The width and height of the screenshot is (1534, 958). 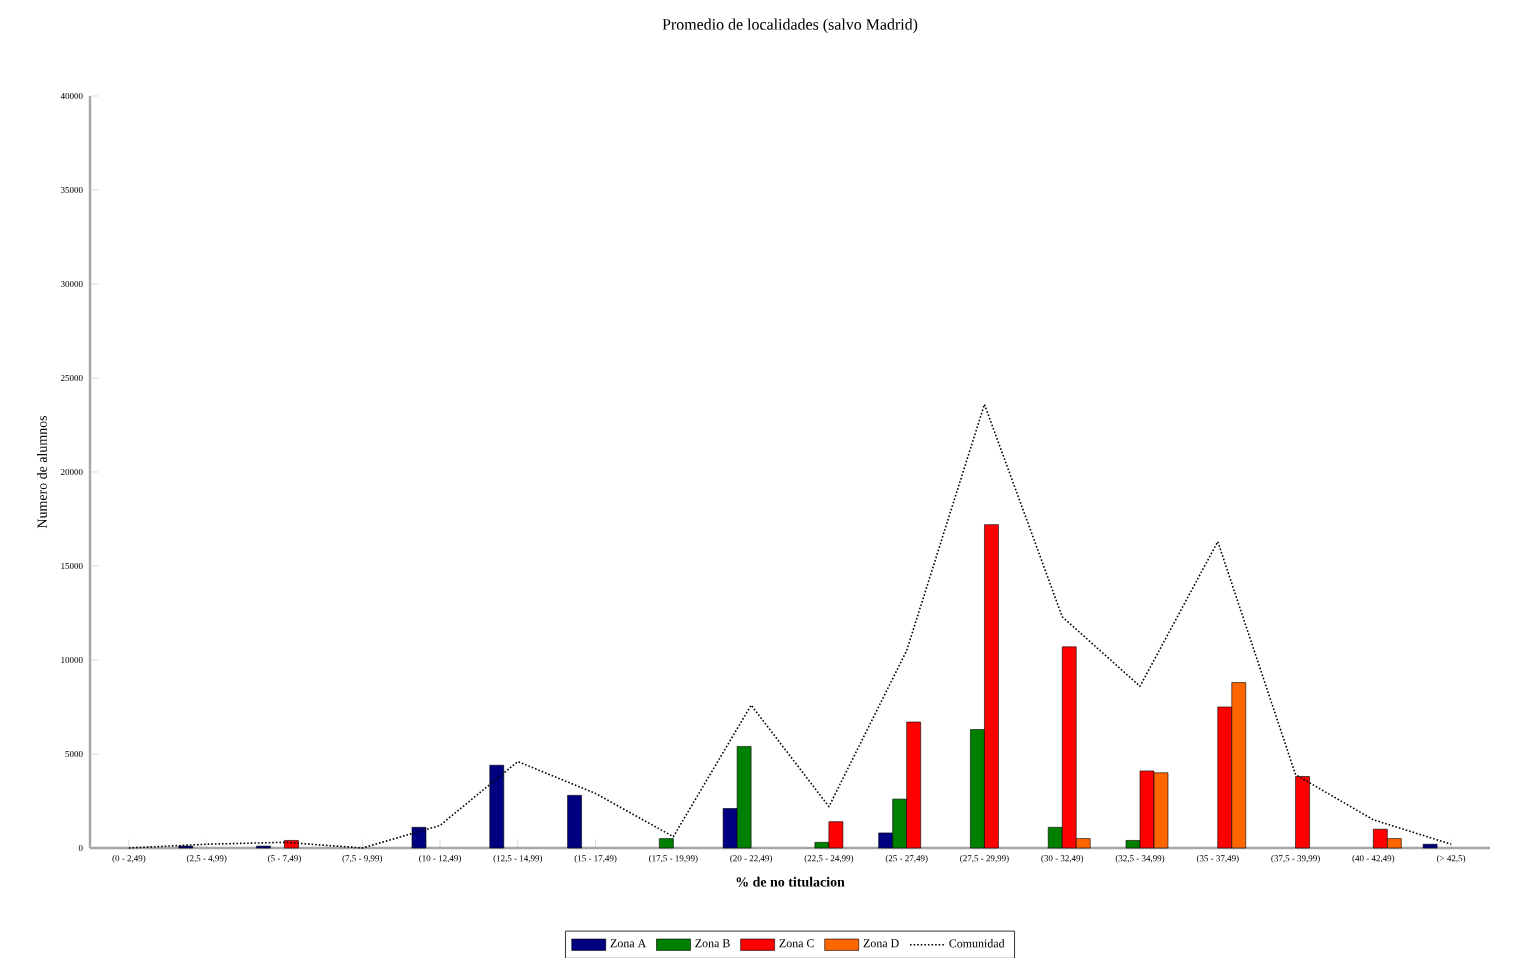 What do you see at coordinates (574, 821) in the screenshot?
I see `bar` at bounding box center [574, 821].